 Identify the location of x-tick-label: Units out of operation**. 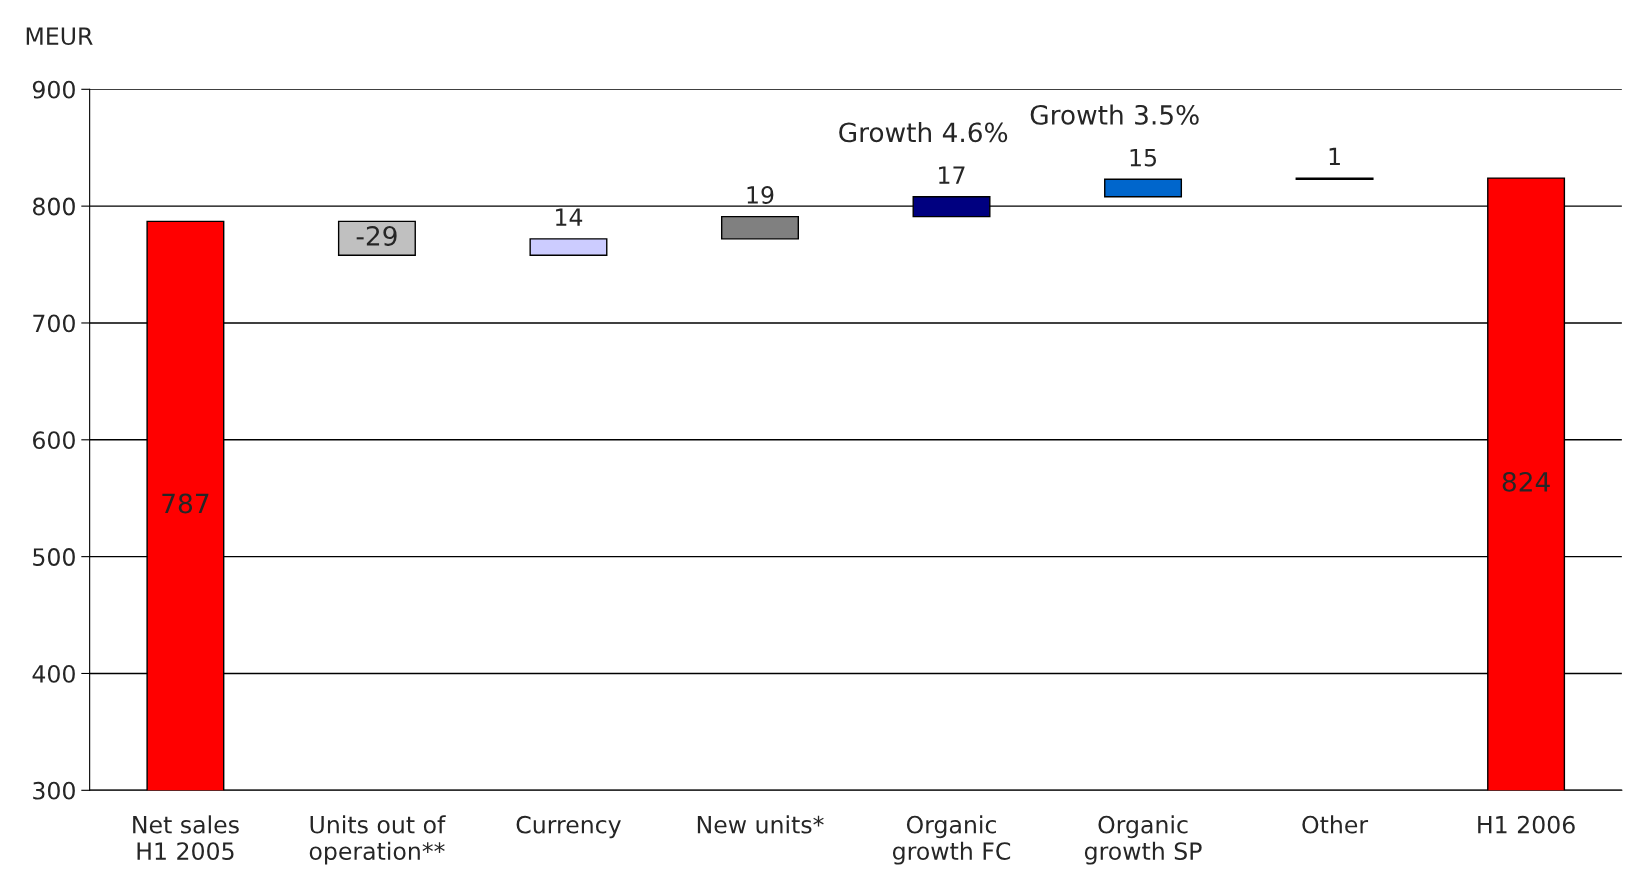
(377, 840).